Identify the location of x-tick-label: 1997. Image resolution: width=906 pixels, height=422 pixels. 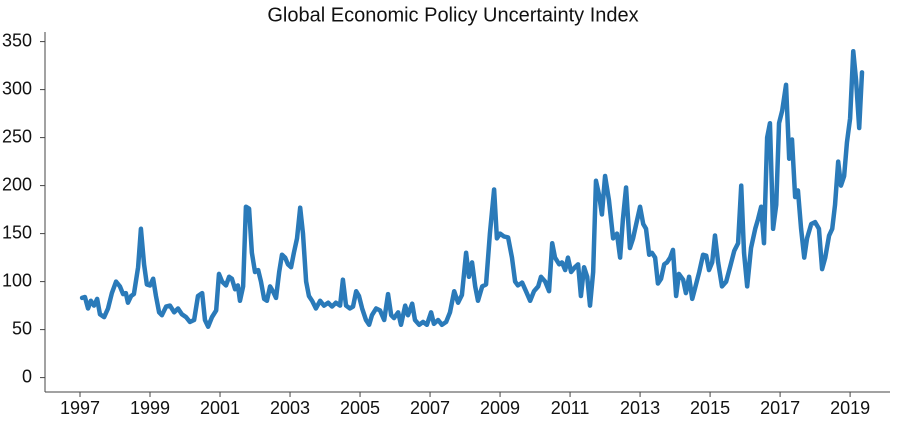
(80, 408).